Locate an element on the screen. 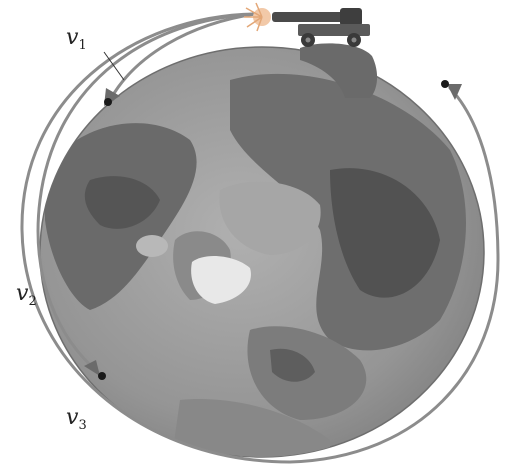 Image resolution: width=520 pixels, height=470 pixels. cannon-breech is located at coordinates (351, 17).